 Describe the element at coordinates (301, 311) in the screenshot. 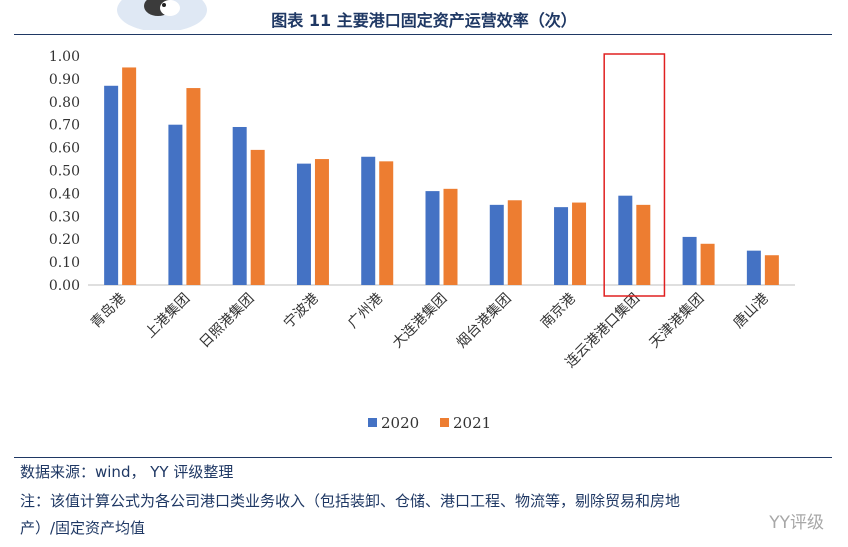

I see `x-tick-label: 宁波港` at that location.